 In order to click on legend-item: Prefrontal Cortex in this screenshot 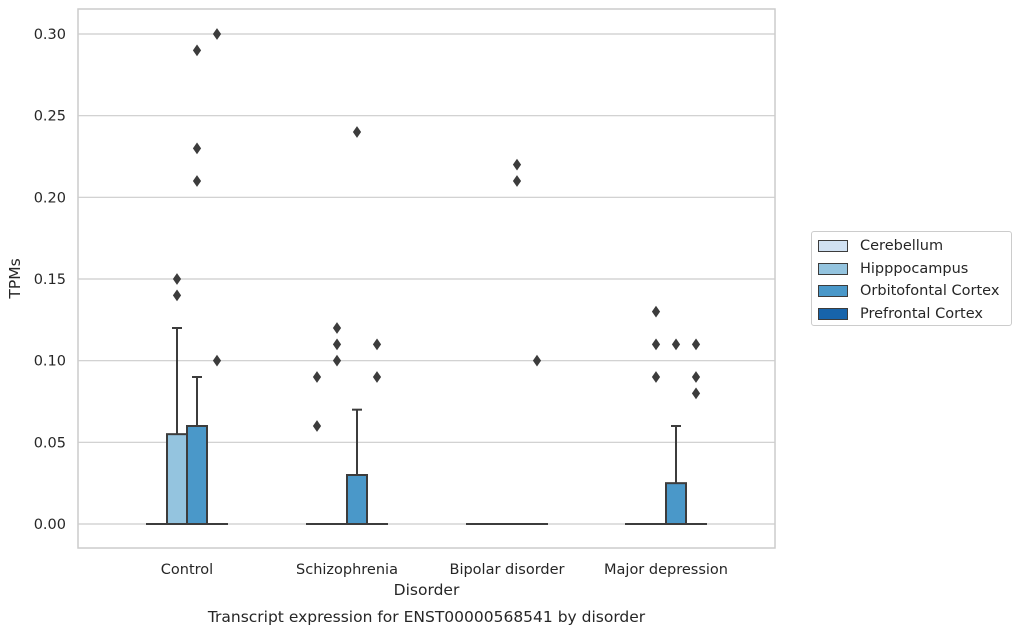, I will do `click(900, 314)`.